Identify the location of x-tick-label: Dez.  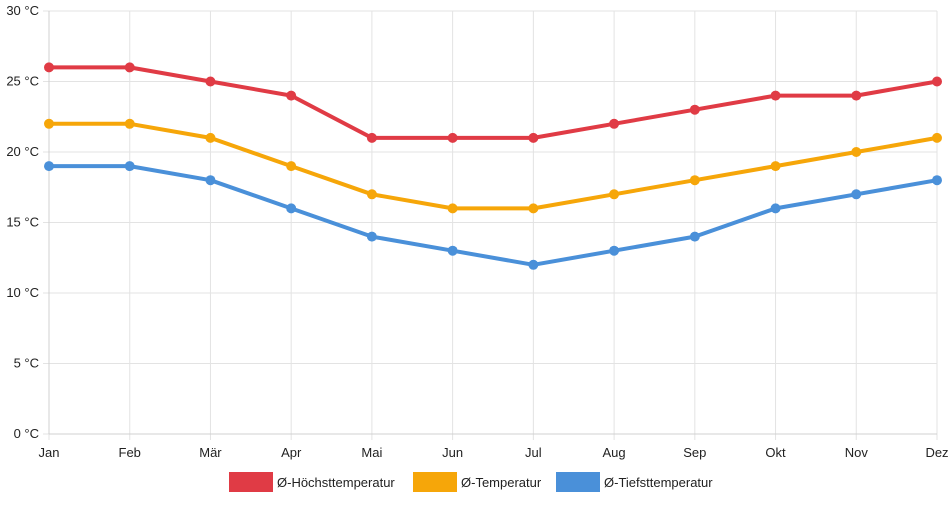
(936, 452).